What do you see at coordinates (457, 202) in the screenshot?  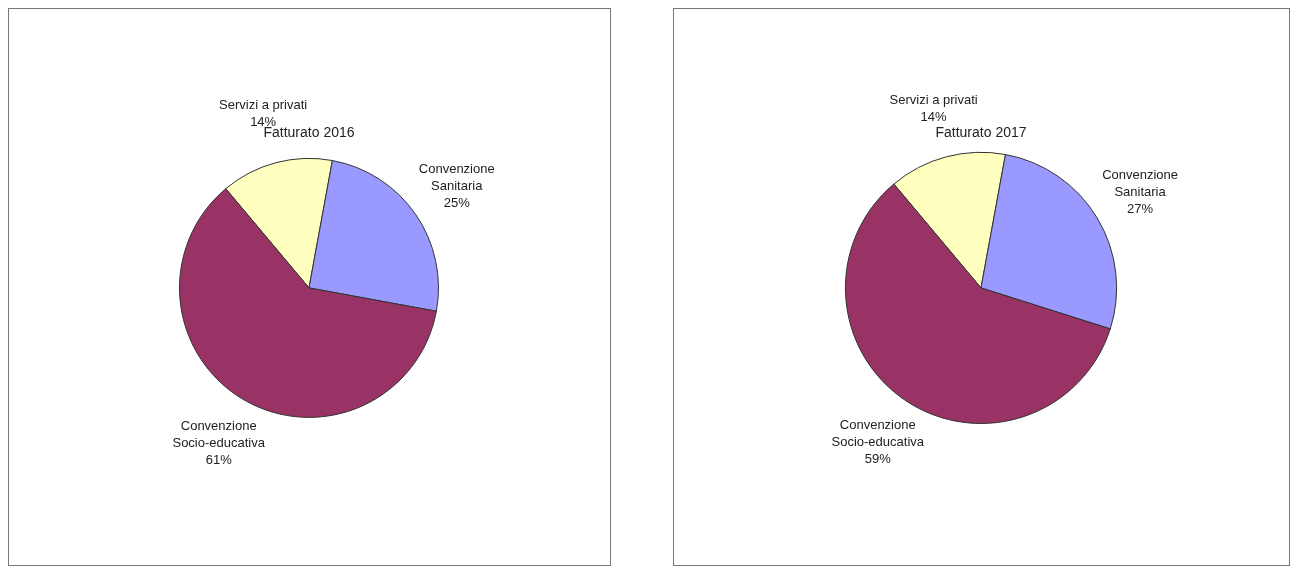 I see `data-label: 25%` at bounding box center [457, 202].